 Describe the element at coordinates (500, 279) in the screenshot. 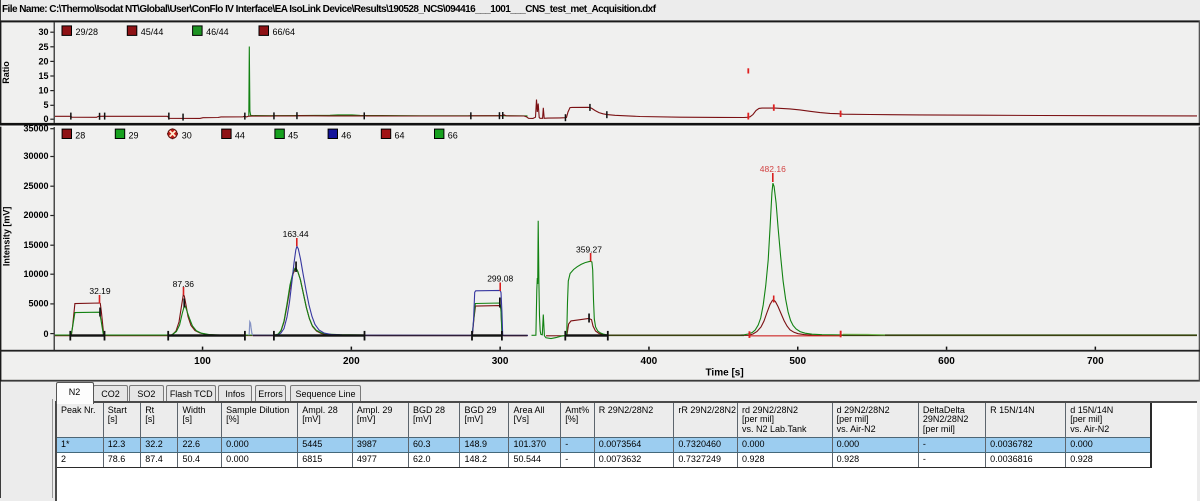

I see `svg-text: 299.08` at that location.